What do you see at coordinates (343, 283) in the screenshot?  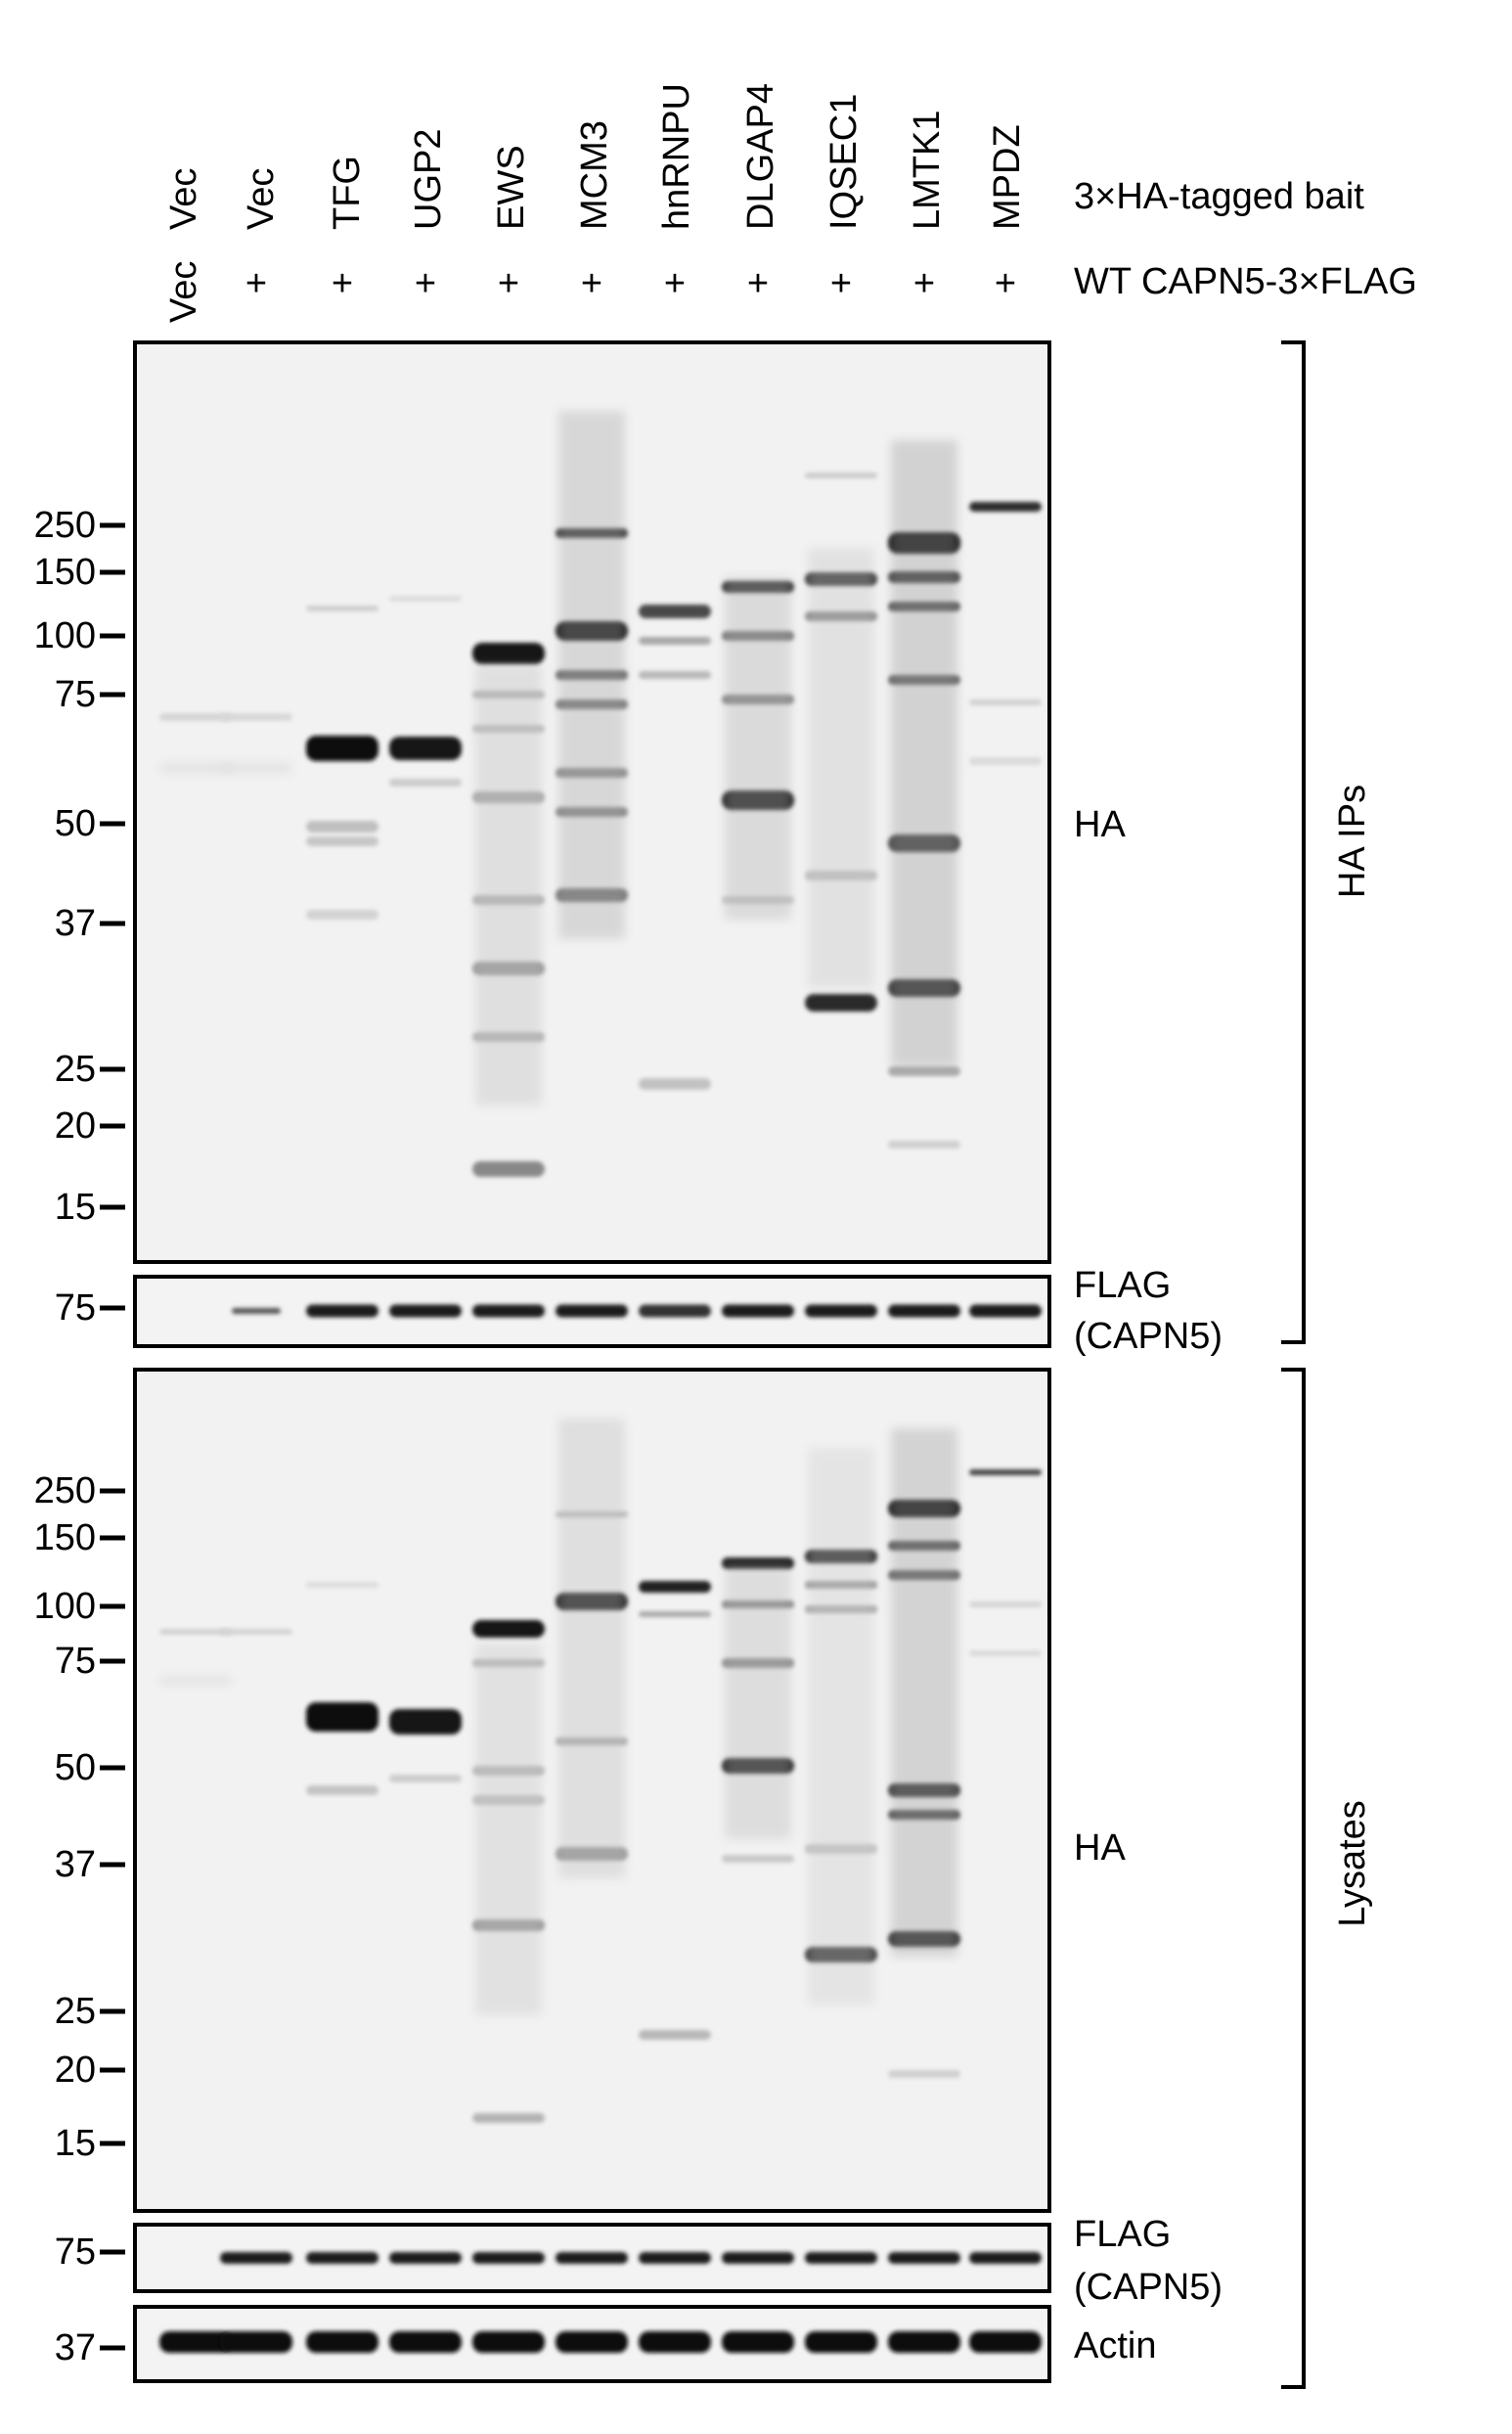 I see `plus-lane-3: +` at bounding box center [343, 283].